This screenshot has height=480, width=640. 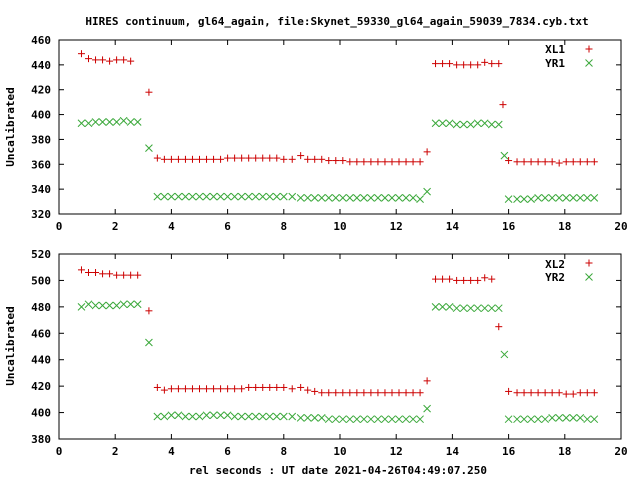 I want to click on y-tick-label: 380, so click(x=41, y=439).